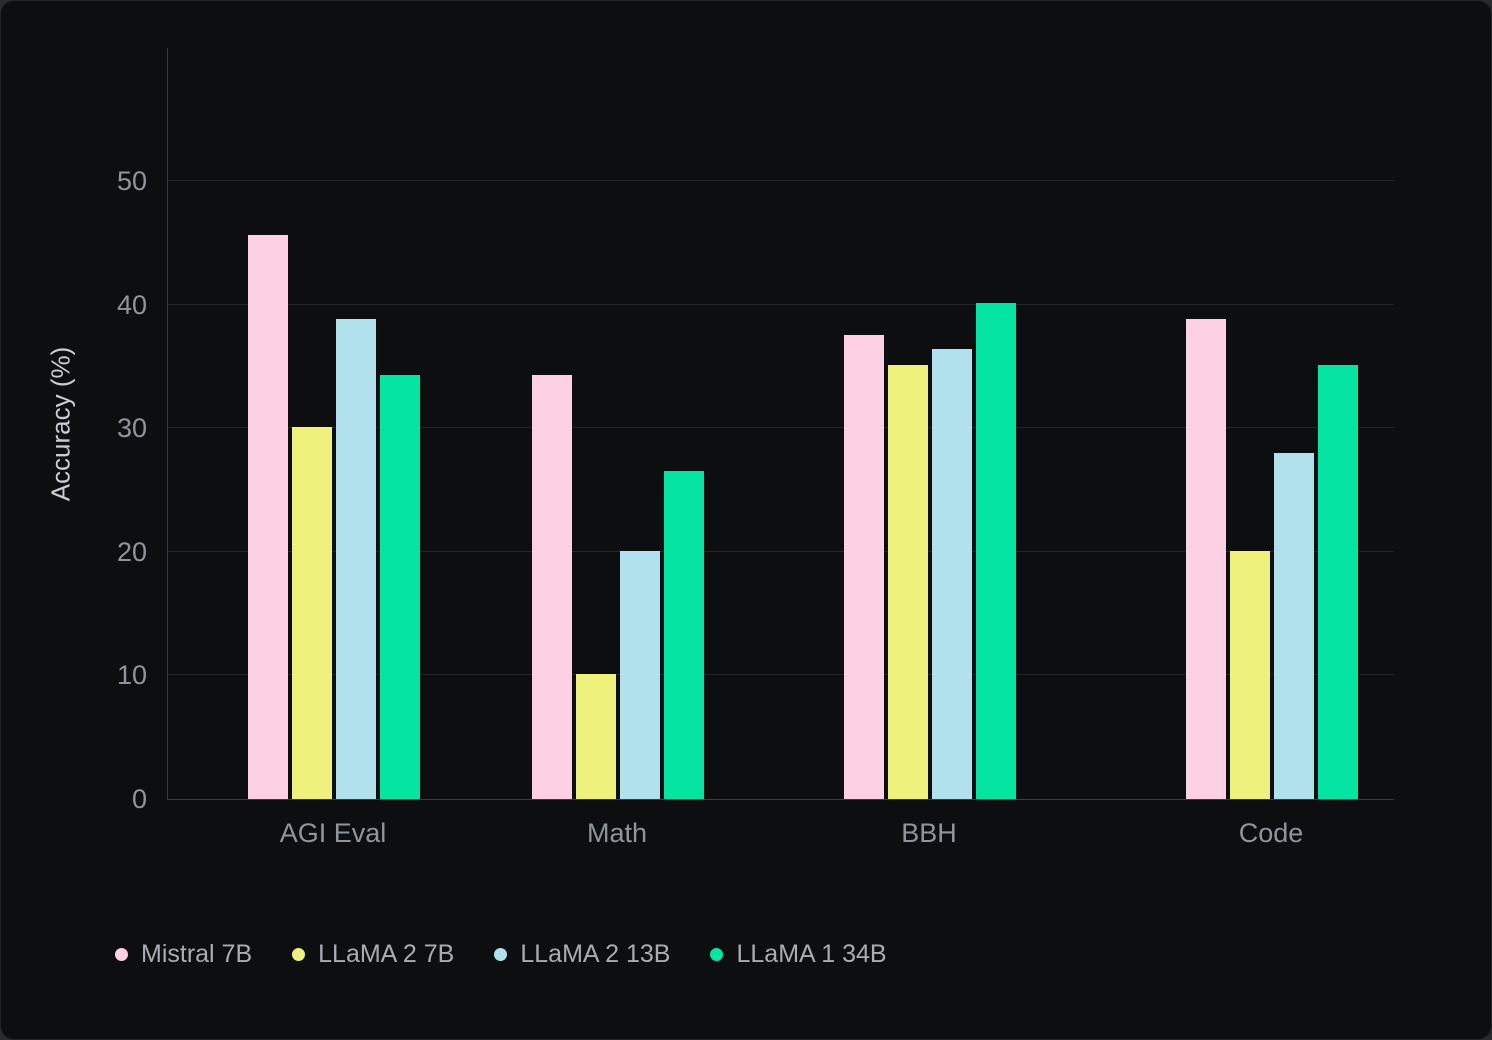  I want to click on x-category-label-code: Code, so click(1271, 833).